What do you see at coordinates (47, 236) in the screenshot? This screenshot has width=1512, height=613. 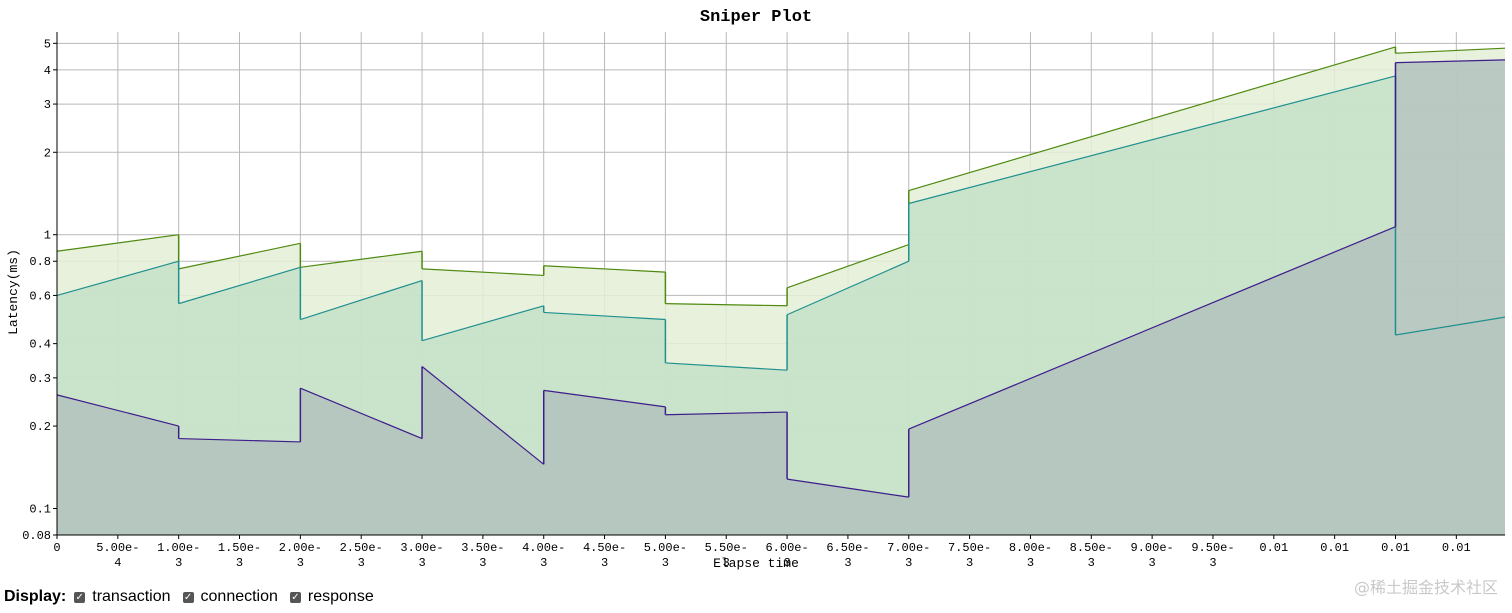 I see `y-tick-label: 1` at bounding box center [47, 236].